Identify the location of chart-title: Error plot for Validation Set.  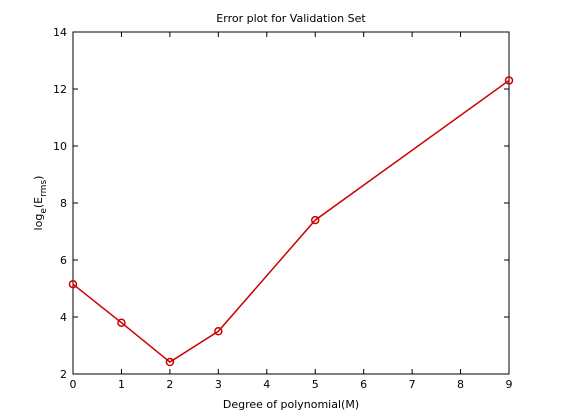
(291, 18).